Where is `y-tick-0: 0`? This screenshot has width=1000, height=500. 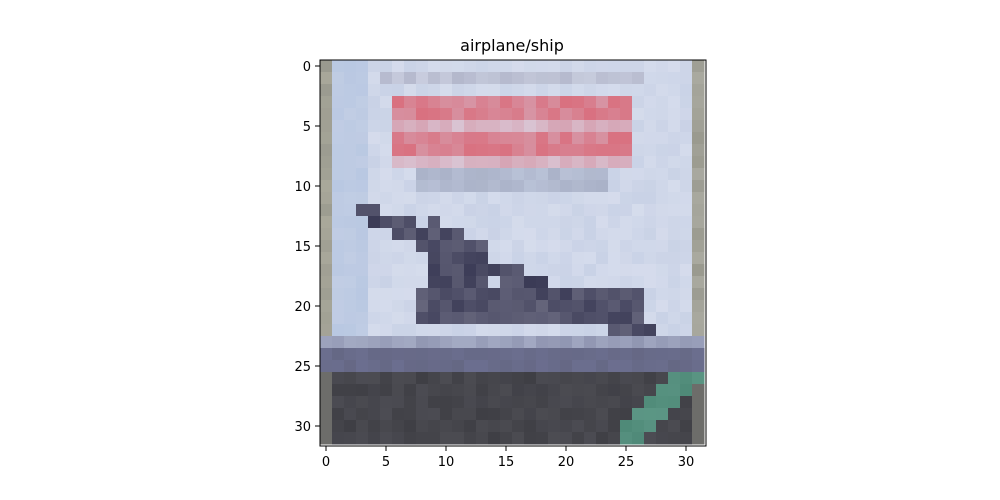 y-tick-0: 0 is located at coordinates (311, 67).